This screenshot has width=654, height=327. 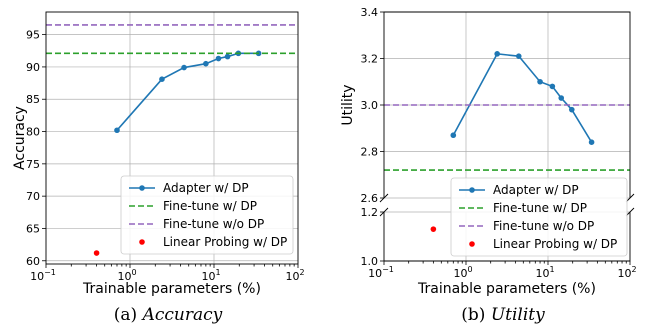 I want to click on chart-b-top-y-tick-label: 2.8, so click(x=370, y=152).